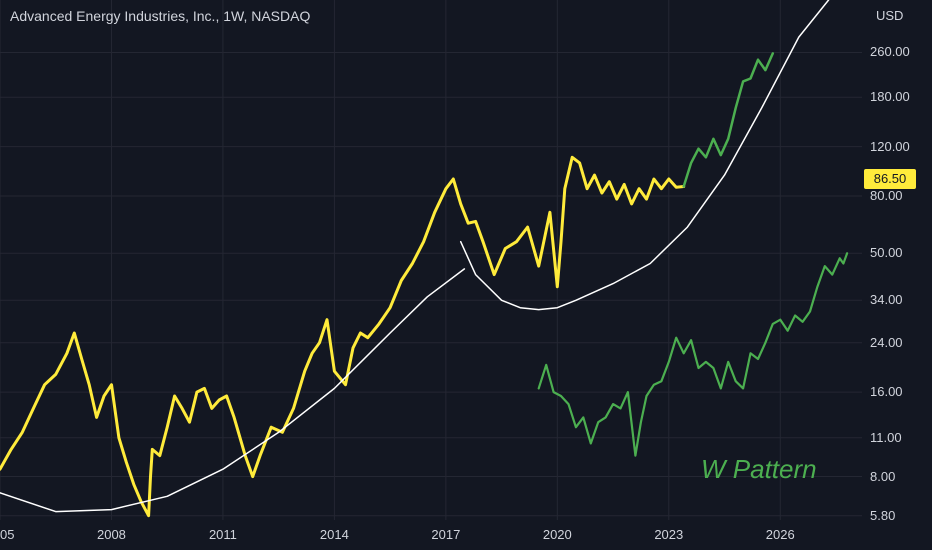 Image resolution: width=932 pixels, height=550 pixels. What do you see at coordinates (886, 196) in the screenshot?
I see `y-tick-label: 80.00` at bounding box center [886, 196].